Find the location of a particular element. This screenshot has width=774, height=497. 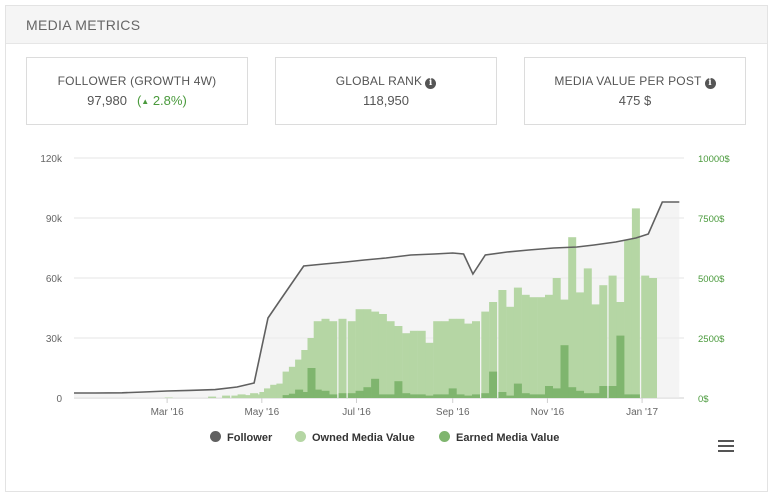

kpi-follower-value: 97,980 is located at coordinates (107, 100).